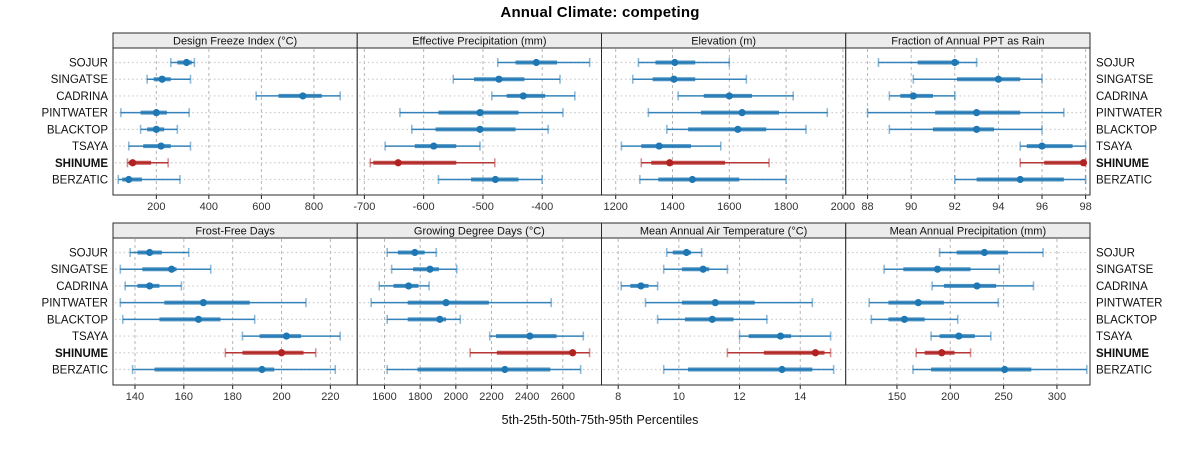 The image size is (1200, 450). What do you see at coordinates (1126, 130) in the screenshot?
I see `site-label-right-blacktop: BLACKTOP` at bounding box center [1126, 130].